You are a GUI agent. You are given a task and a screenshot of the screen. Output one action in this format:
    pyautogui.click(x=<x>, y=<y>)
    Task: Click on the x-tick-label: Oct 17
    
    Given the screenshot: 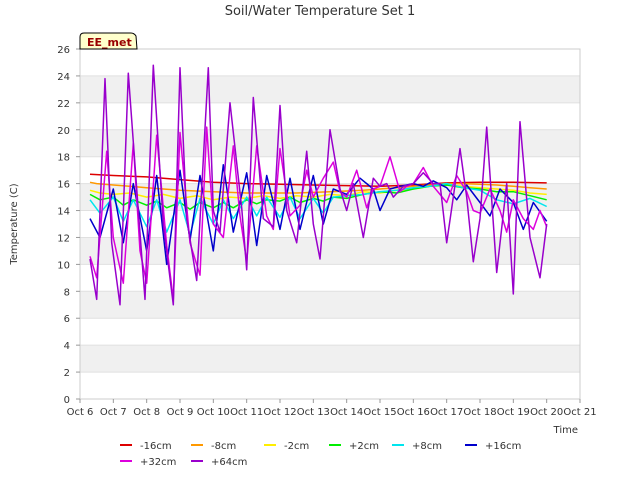 What is the action you would take?
    pyautogui.click(x=446, y=412)
    